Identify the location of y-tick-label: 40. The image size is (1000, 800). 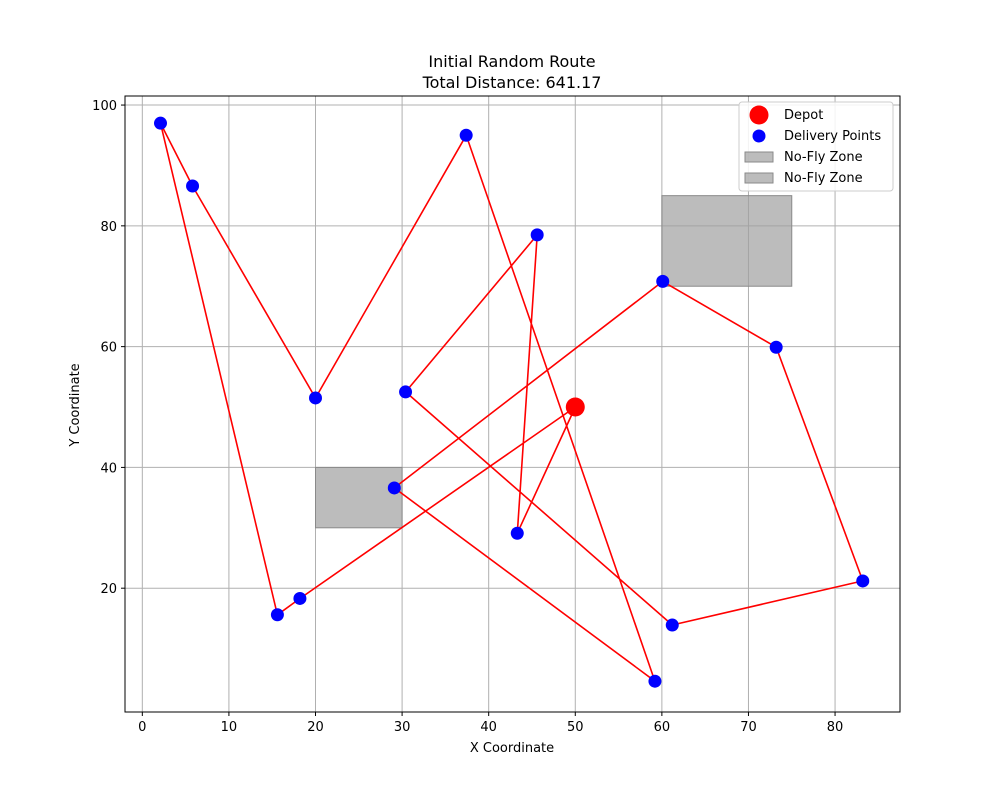
(108, 468).